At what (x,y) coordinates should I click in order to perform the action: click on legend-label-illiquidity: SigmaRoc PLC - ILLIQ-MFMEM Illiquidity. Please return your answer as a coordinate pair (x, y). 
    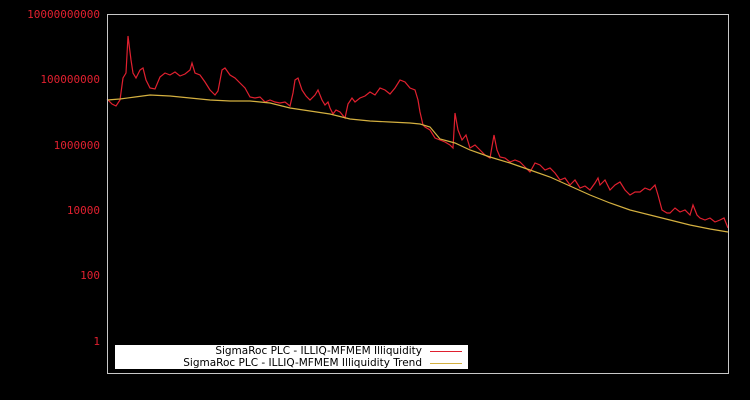
    Looking at the image, I should click on (318, 351).